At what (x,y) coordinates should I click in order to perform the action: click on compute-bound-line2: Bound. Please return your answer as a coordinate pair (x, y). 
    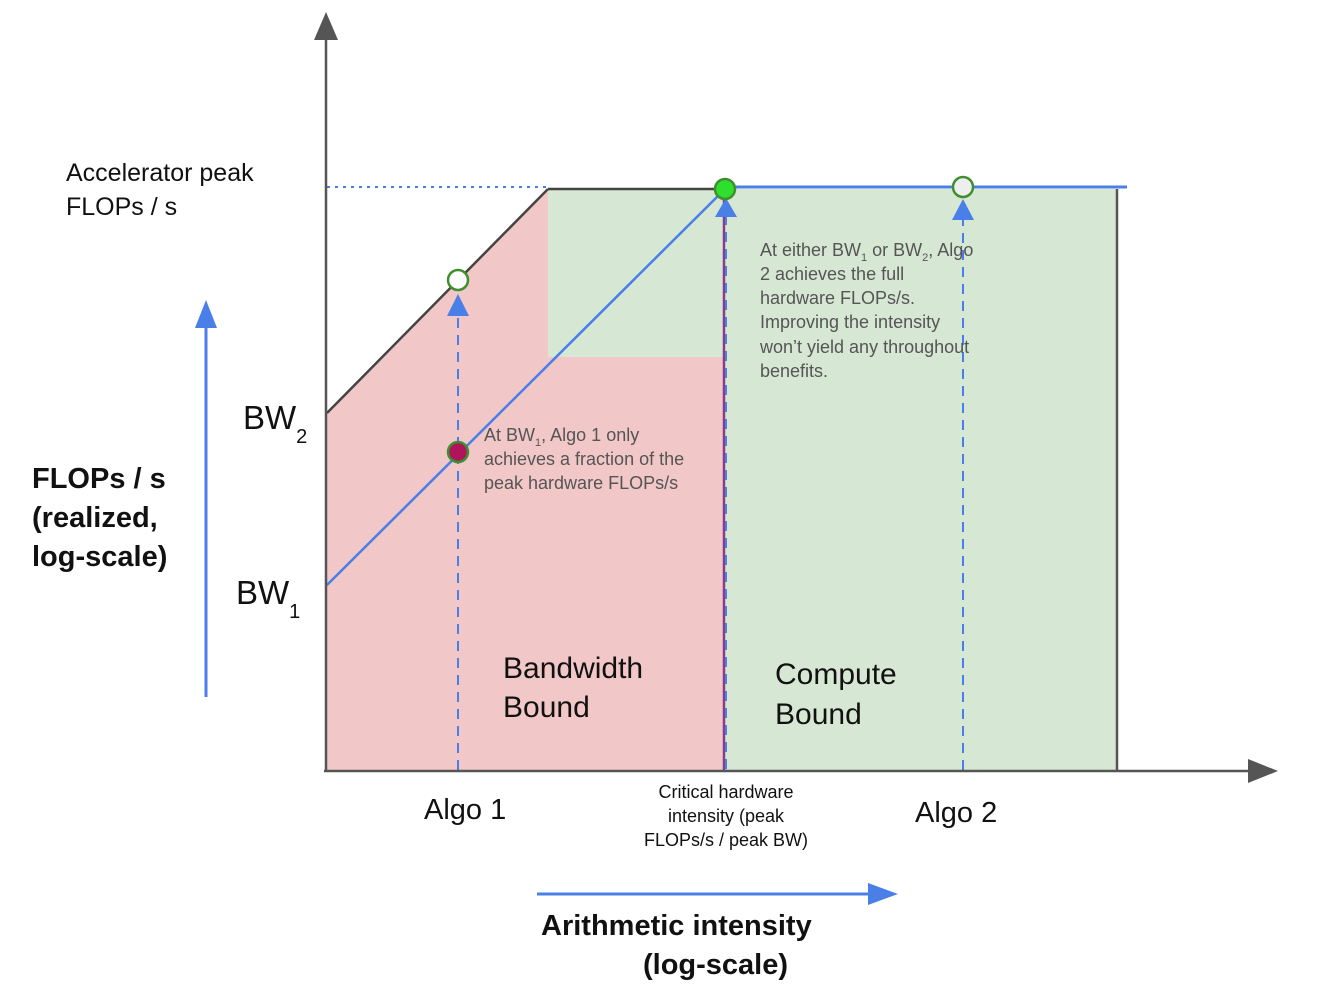
    Looking at the image, I should click on (818, 714).